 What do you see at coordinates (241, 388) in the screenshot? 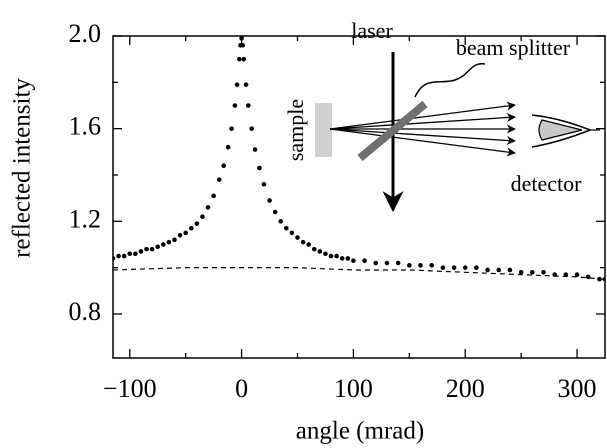
I see `x-tick-label: 0` at bounding box center [241, 388].